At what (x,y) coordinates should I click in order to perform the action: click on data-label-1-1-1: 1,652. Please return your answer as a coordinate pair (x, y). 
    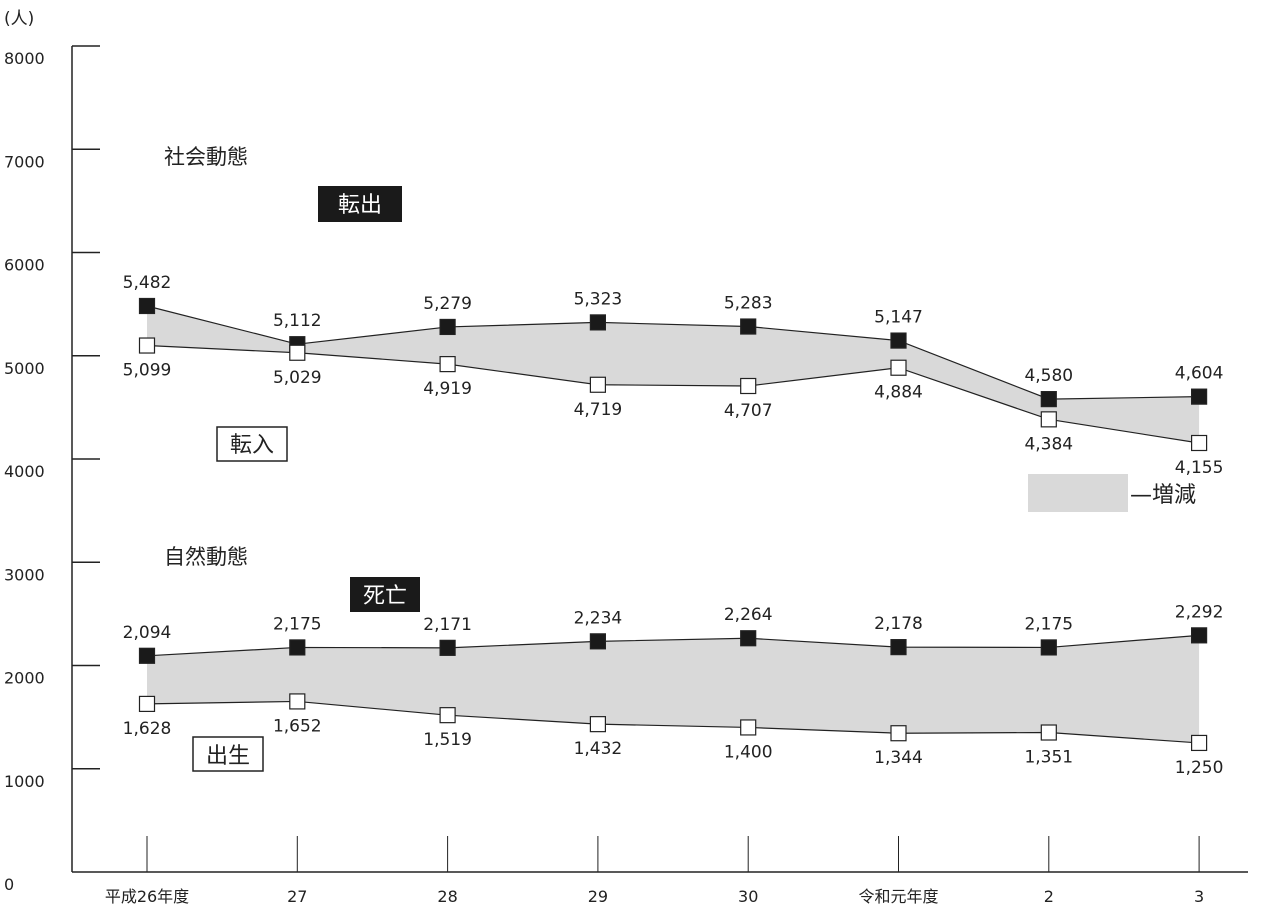
    Looking at the image, I should click on (297, 726).